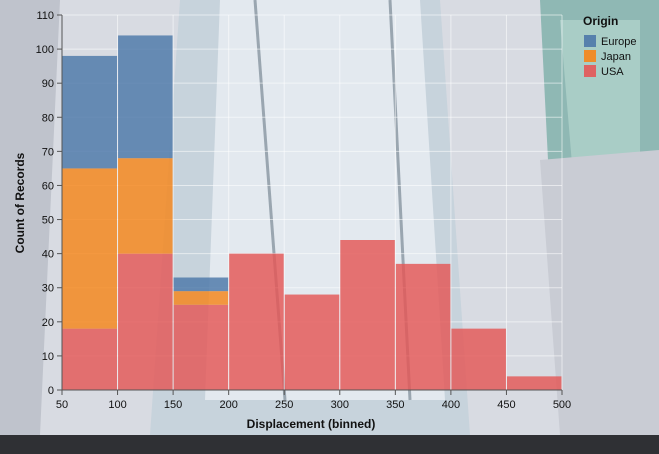 This screenshot has width=659, height=454. What do you see at coordinates (48, 152) in the screenshot?
I see `y-tick-label: 70` at bounding box center [48, 152].